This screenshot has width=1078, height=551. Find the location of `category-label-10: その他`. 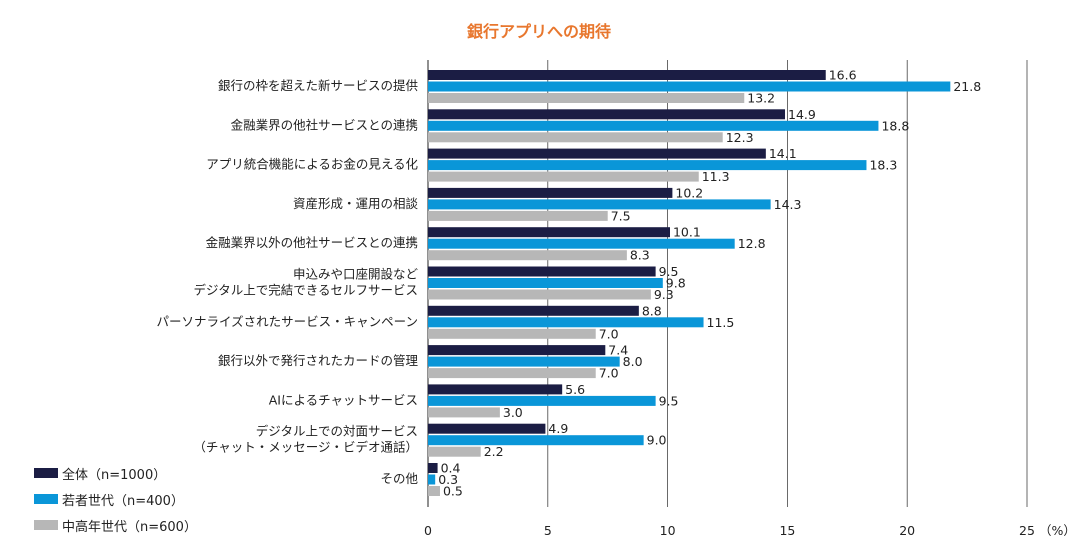

category-label-10: その他 is located at coordinates (399, 478).